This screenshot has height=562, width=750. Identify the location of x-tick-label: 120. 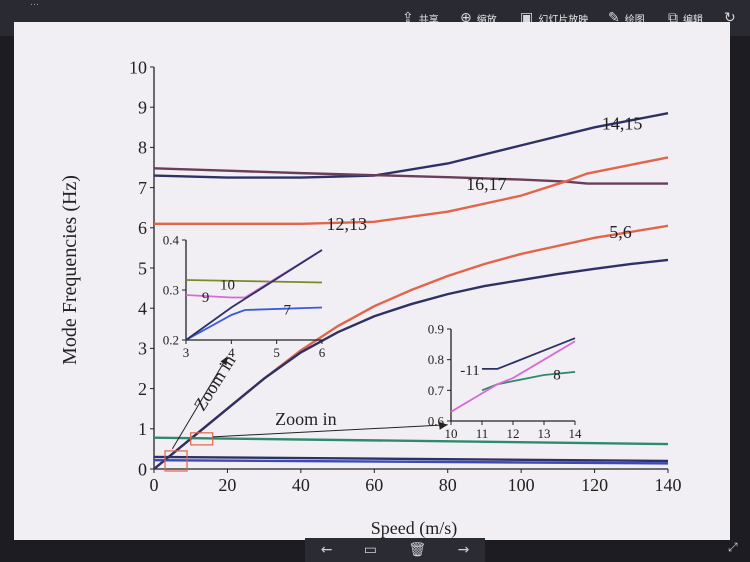
(594, 485).